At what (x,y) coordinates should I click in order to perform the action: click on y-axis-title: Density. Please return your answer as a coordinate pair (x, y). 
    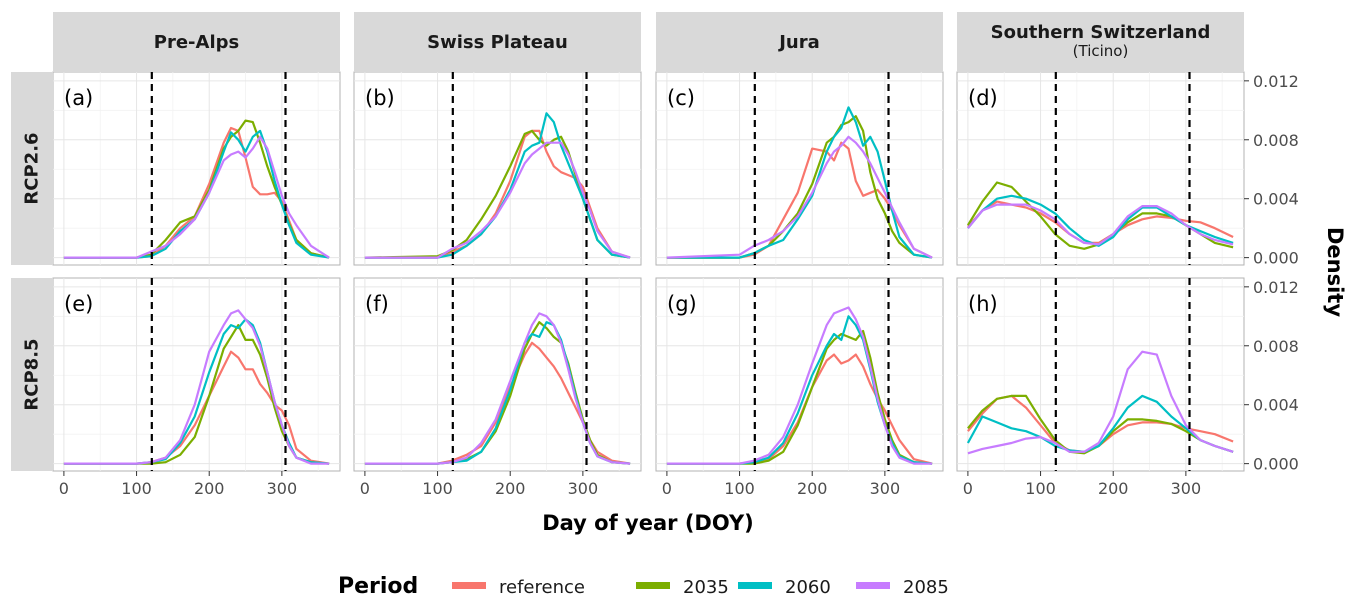
    Looking at the image, I should click on (1335, 272).